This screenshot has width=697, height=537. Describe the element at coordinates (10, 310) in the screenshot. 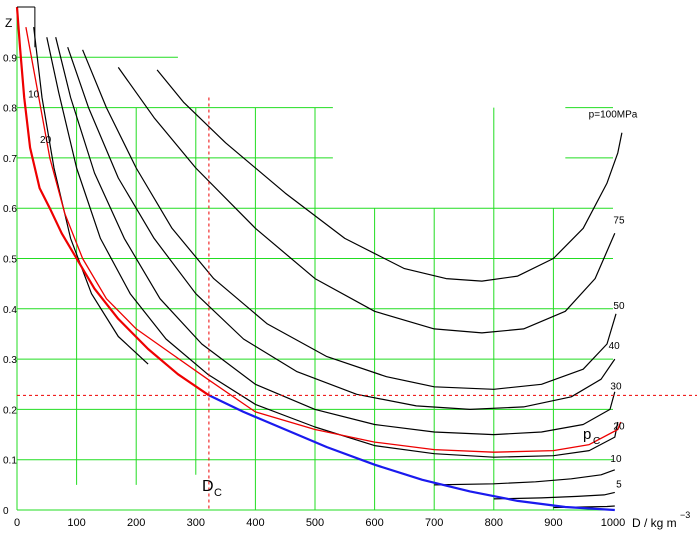

I see `y-tick-label: 0.4` at that location.